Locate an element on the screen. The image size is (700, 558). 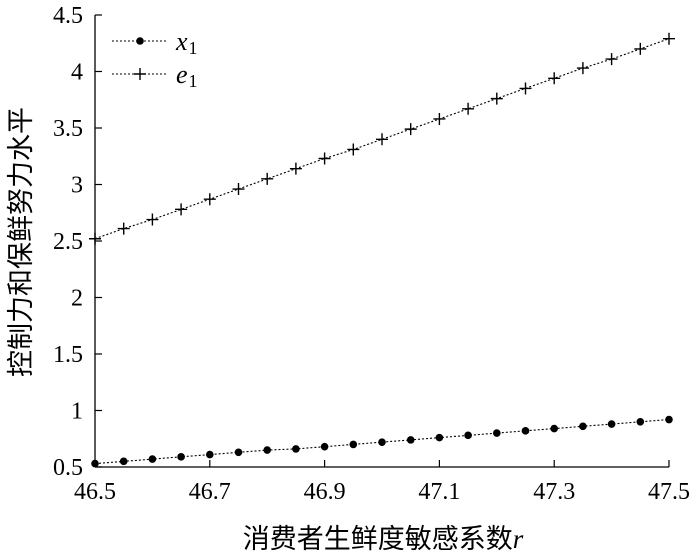
x-tick-label: 47.1 is located at coordinates (439, 492).